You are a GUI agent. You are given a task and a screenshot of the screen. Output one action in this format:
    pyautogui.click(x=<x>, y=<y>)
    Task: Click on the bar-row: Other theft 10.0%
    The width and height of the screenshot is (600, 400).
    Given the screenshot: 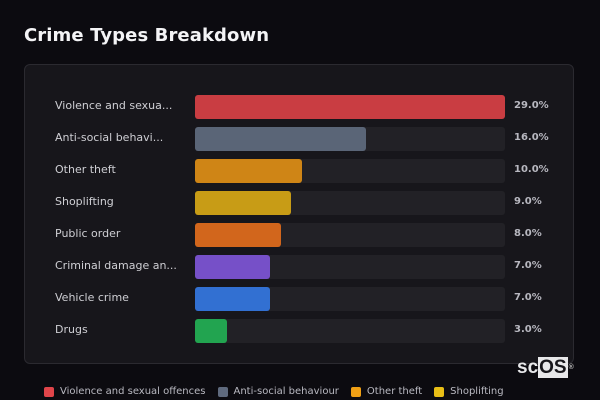 What is the action you would take?
    pyautogui.click(x=299, y=171)
    